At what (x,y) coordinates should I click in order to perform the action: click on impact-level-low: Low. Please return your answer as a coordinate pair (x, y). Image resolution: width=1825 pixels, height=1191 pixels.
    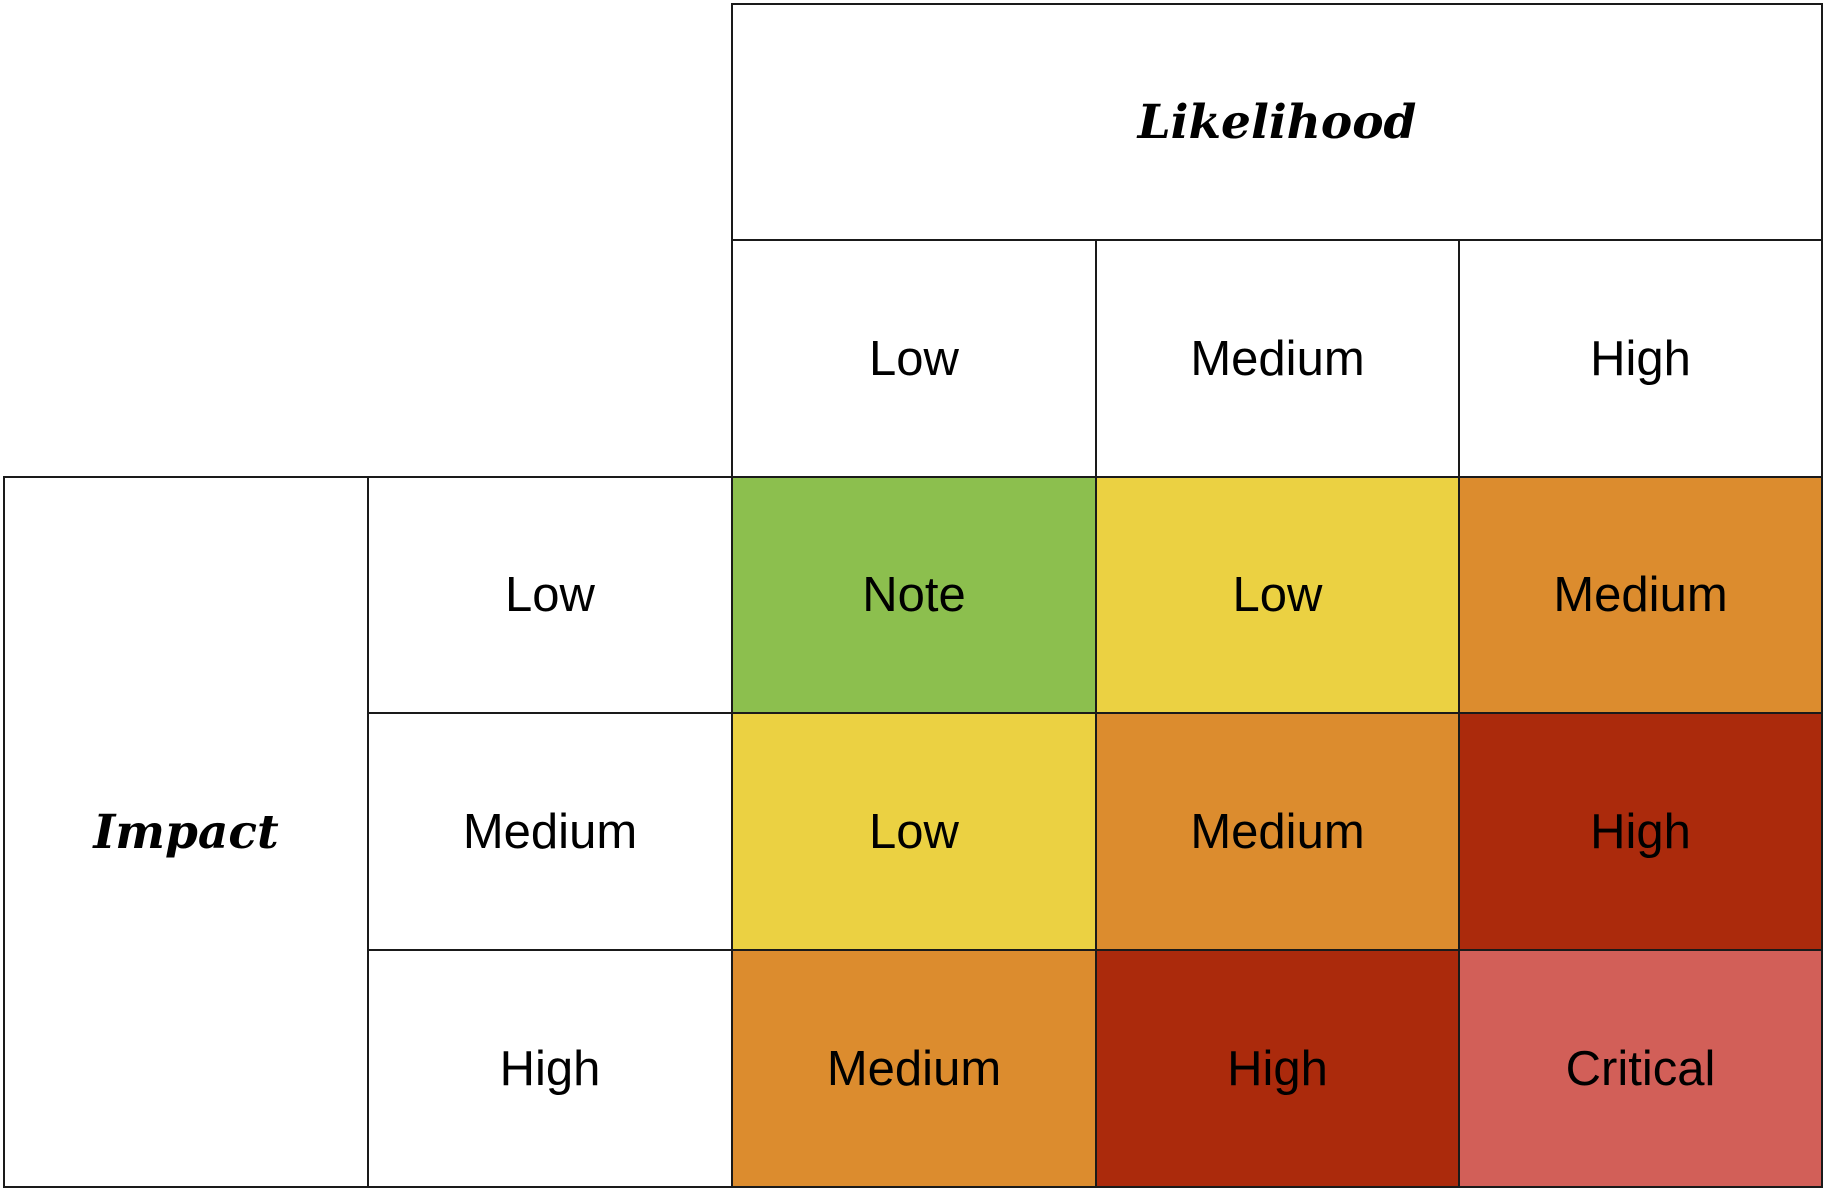
    Looking at the image, I should click on (550, 595).